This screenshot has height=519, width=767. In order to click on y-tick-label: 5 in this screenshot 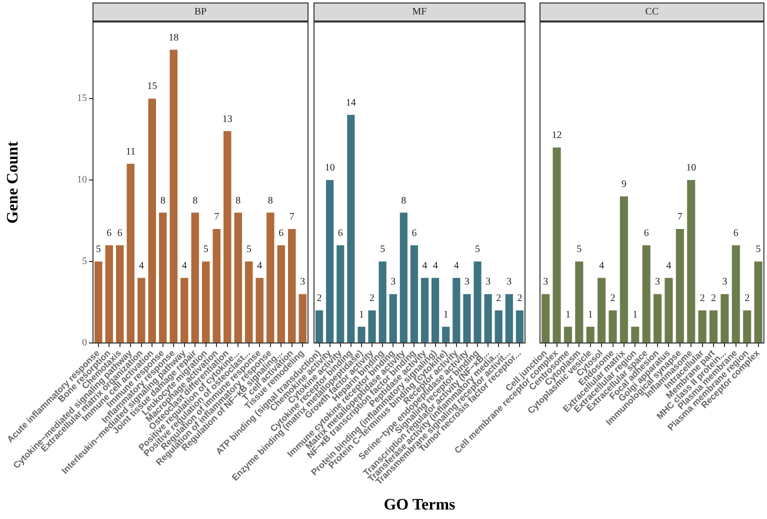, I will do `click(84, 262)`.